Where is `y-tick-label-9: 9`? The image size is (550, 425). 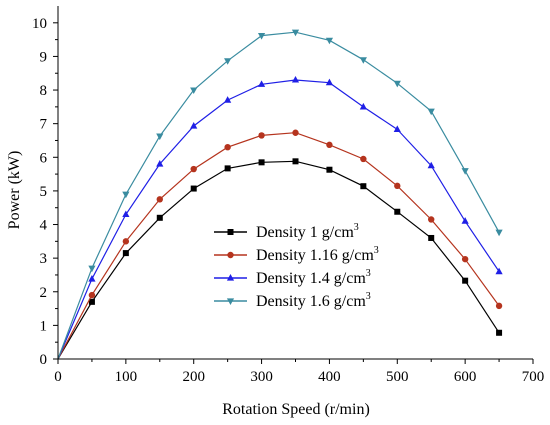
y-tick-label-9: 9 is located at coordinates (44, 57).